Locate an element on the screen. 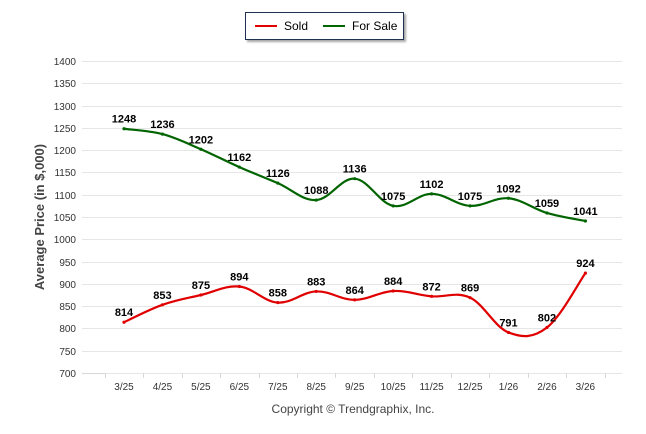 Image resolution: width=646 pixels, height=434 pixels. data-label-sold: 869 is located at coordinates (470, 289).